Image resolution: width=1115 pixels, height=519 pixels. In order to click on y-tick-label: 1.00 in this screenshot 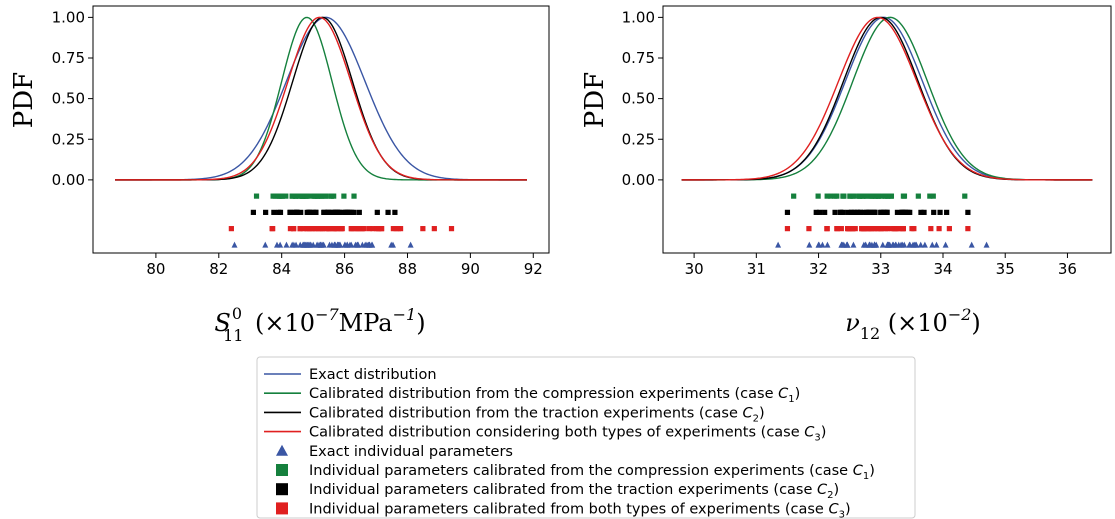, I will do `click(68, 17)`.